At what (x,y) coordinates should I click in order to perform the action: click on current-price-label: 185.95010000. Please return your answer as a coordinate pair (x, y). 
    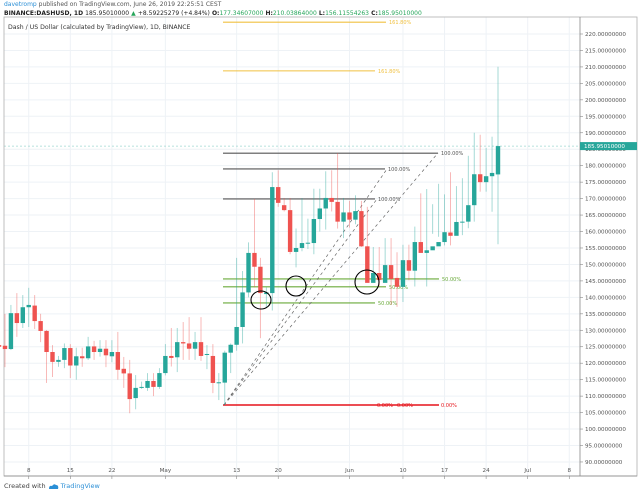
    Looking at the image, I should click on (604, 147).